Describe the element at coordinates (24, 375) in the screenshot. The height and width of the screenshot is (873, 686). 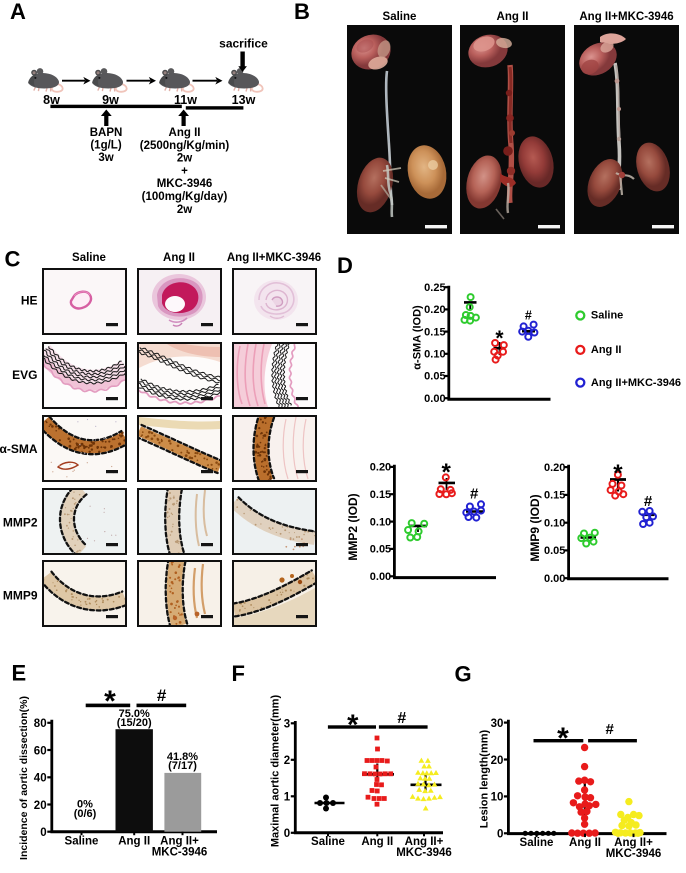
I see `svg-text: EVG` at that location.